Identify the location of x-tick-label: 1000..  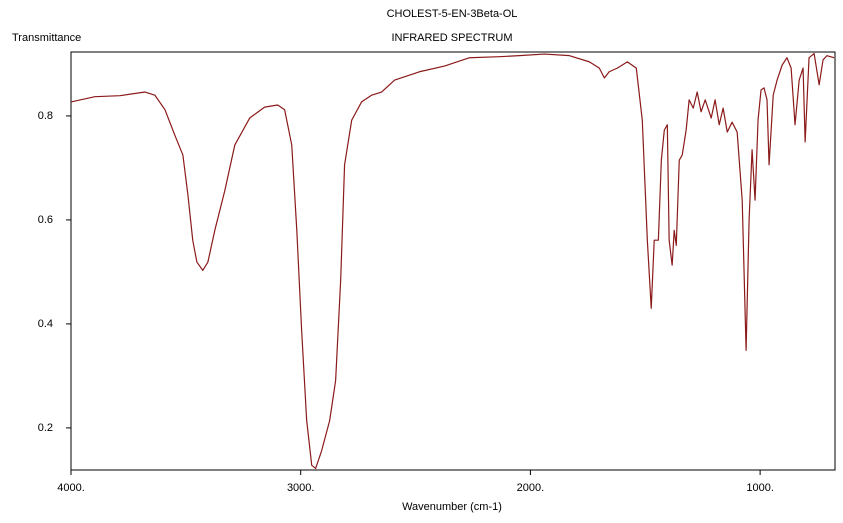
(760, 488).